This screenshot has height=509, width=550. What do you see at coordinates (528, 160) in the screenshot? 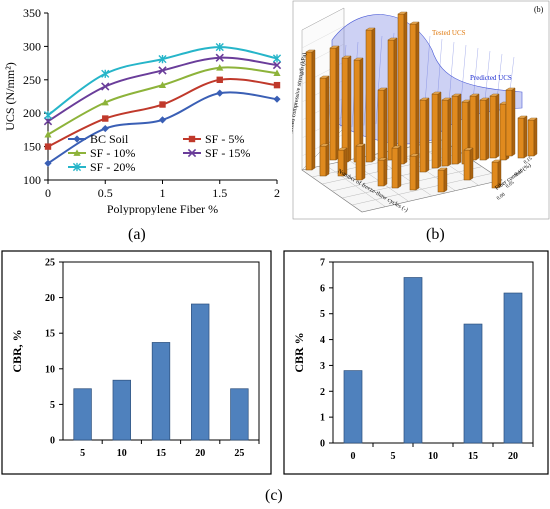
I see `y-tick-label: 0.15` at bounding box center [528, 160].